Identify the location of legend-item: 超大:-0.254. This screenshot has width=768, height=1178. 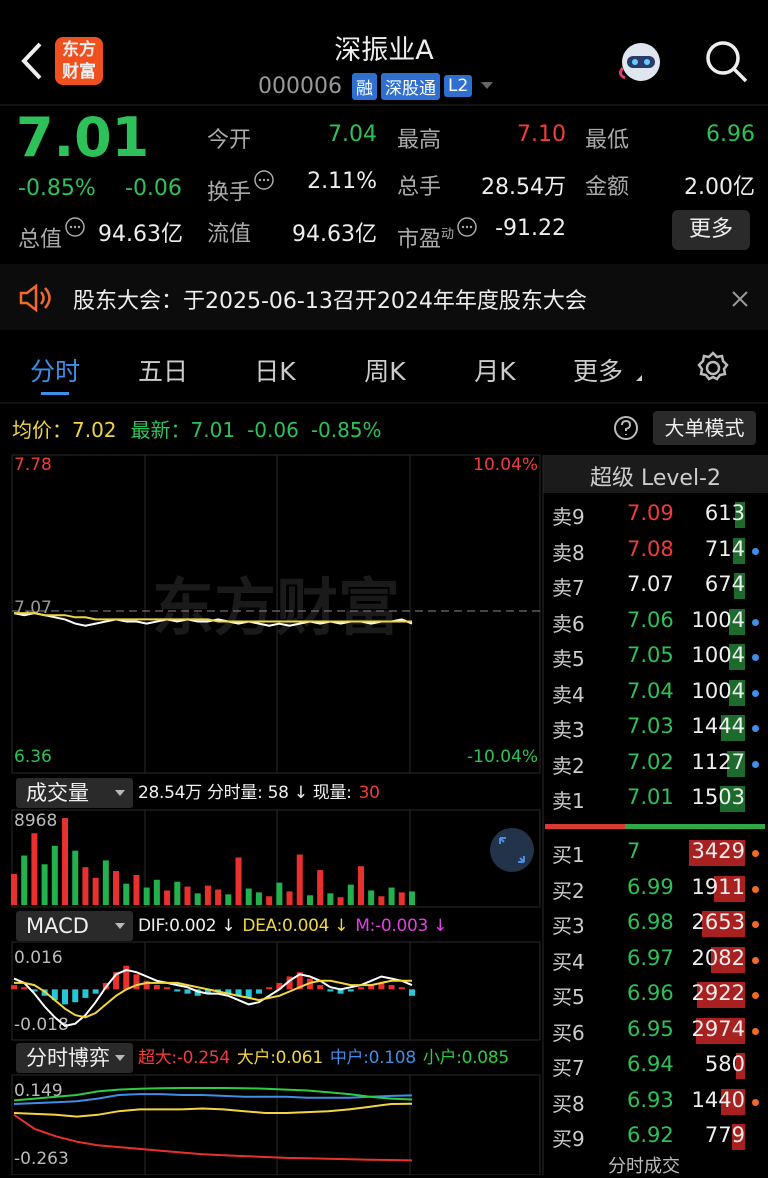
(184, 1058).